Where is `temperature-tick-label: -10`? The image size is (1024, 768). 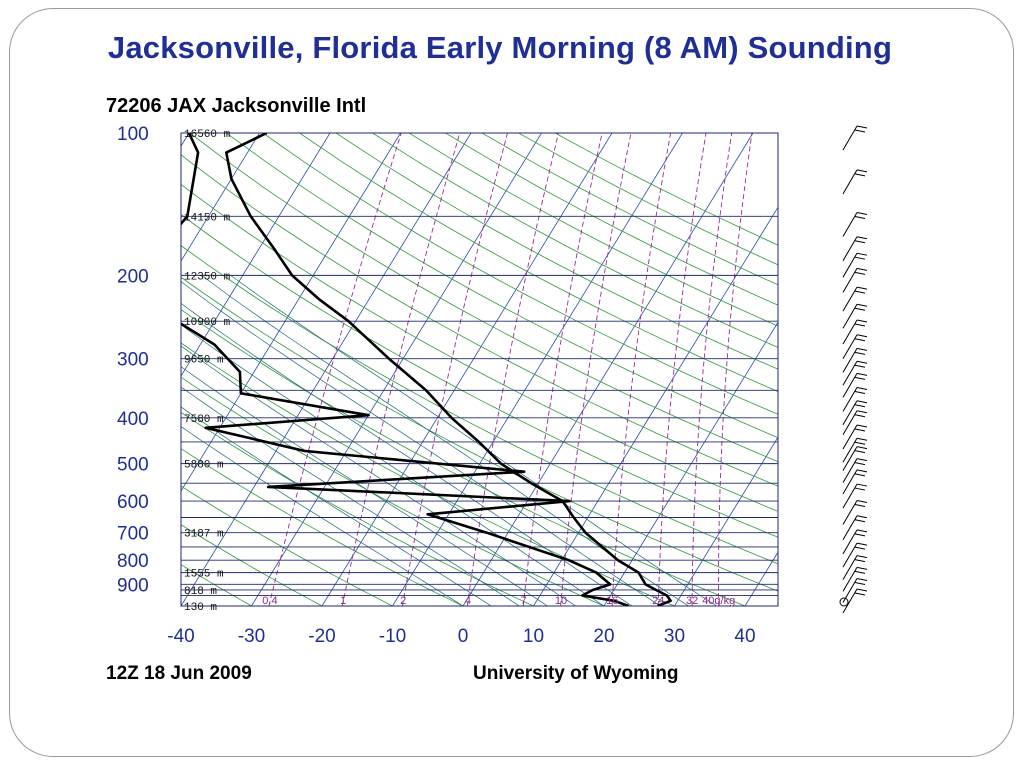
temperature-tick-label: -10 is located at coordinates (392, 636).